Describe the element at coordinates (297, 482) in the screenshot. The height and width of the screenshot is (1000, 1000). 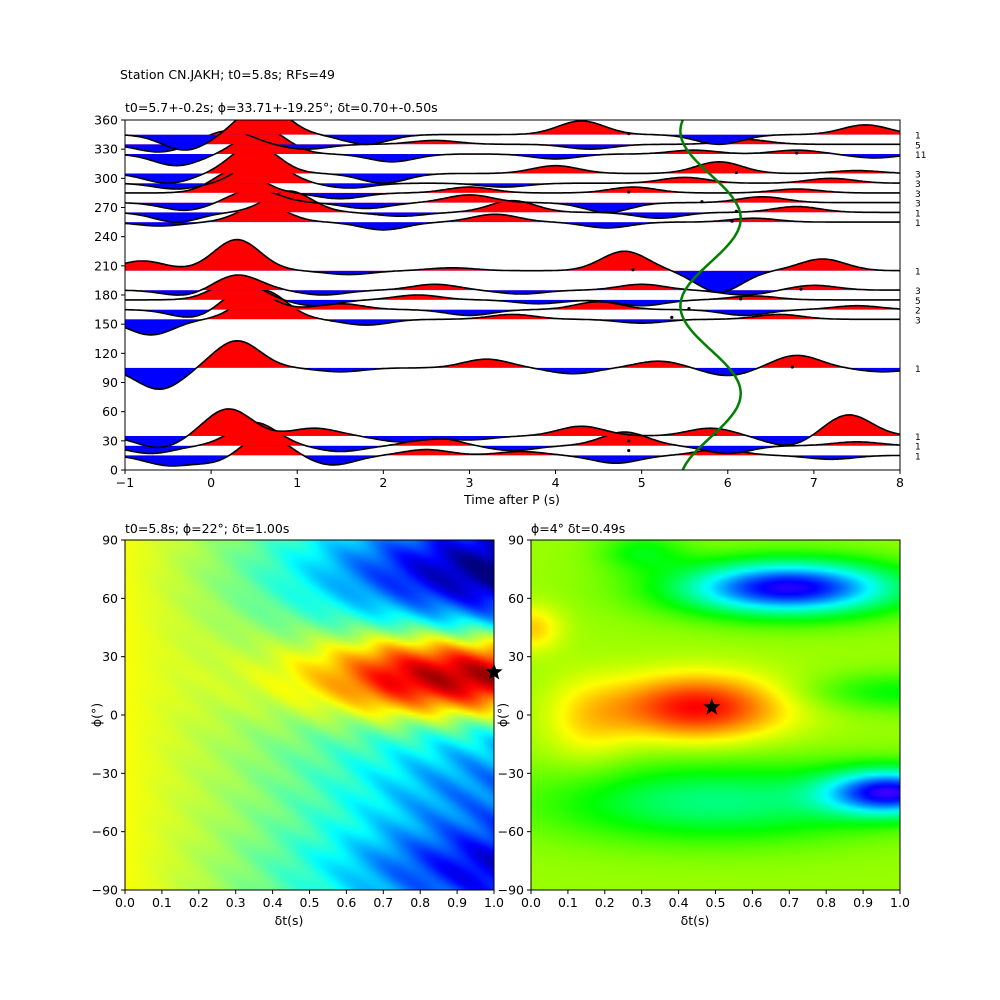
I see `rf-x-tick-label: 1` at that location.